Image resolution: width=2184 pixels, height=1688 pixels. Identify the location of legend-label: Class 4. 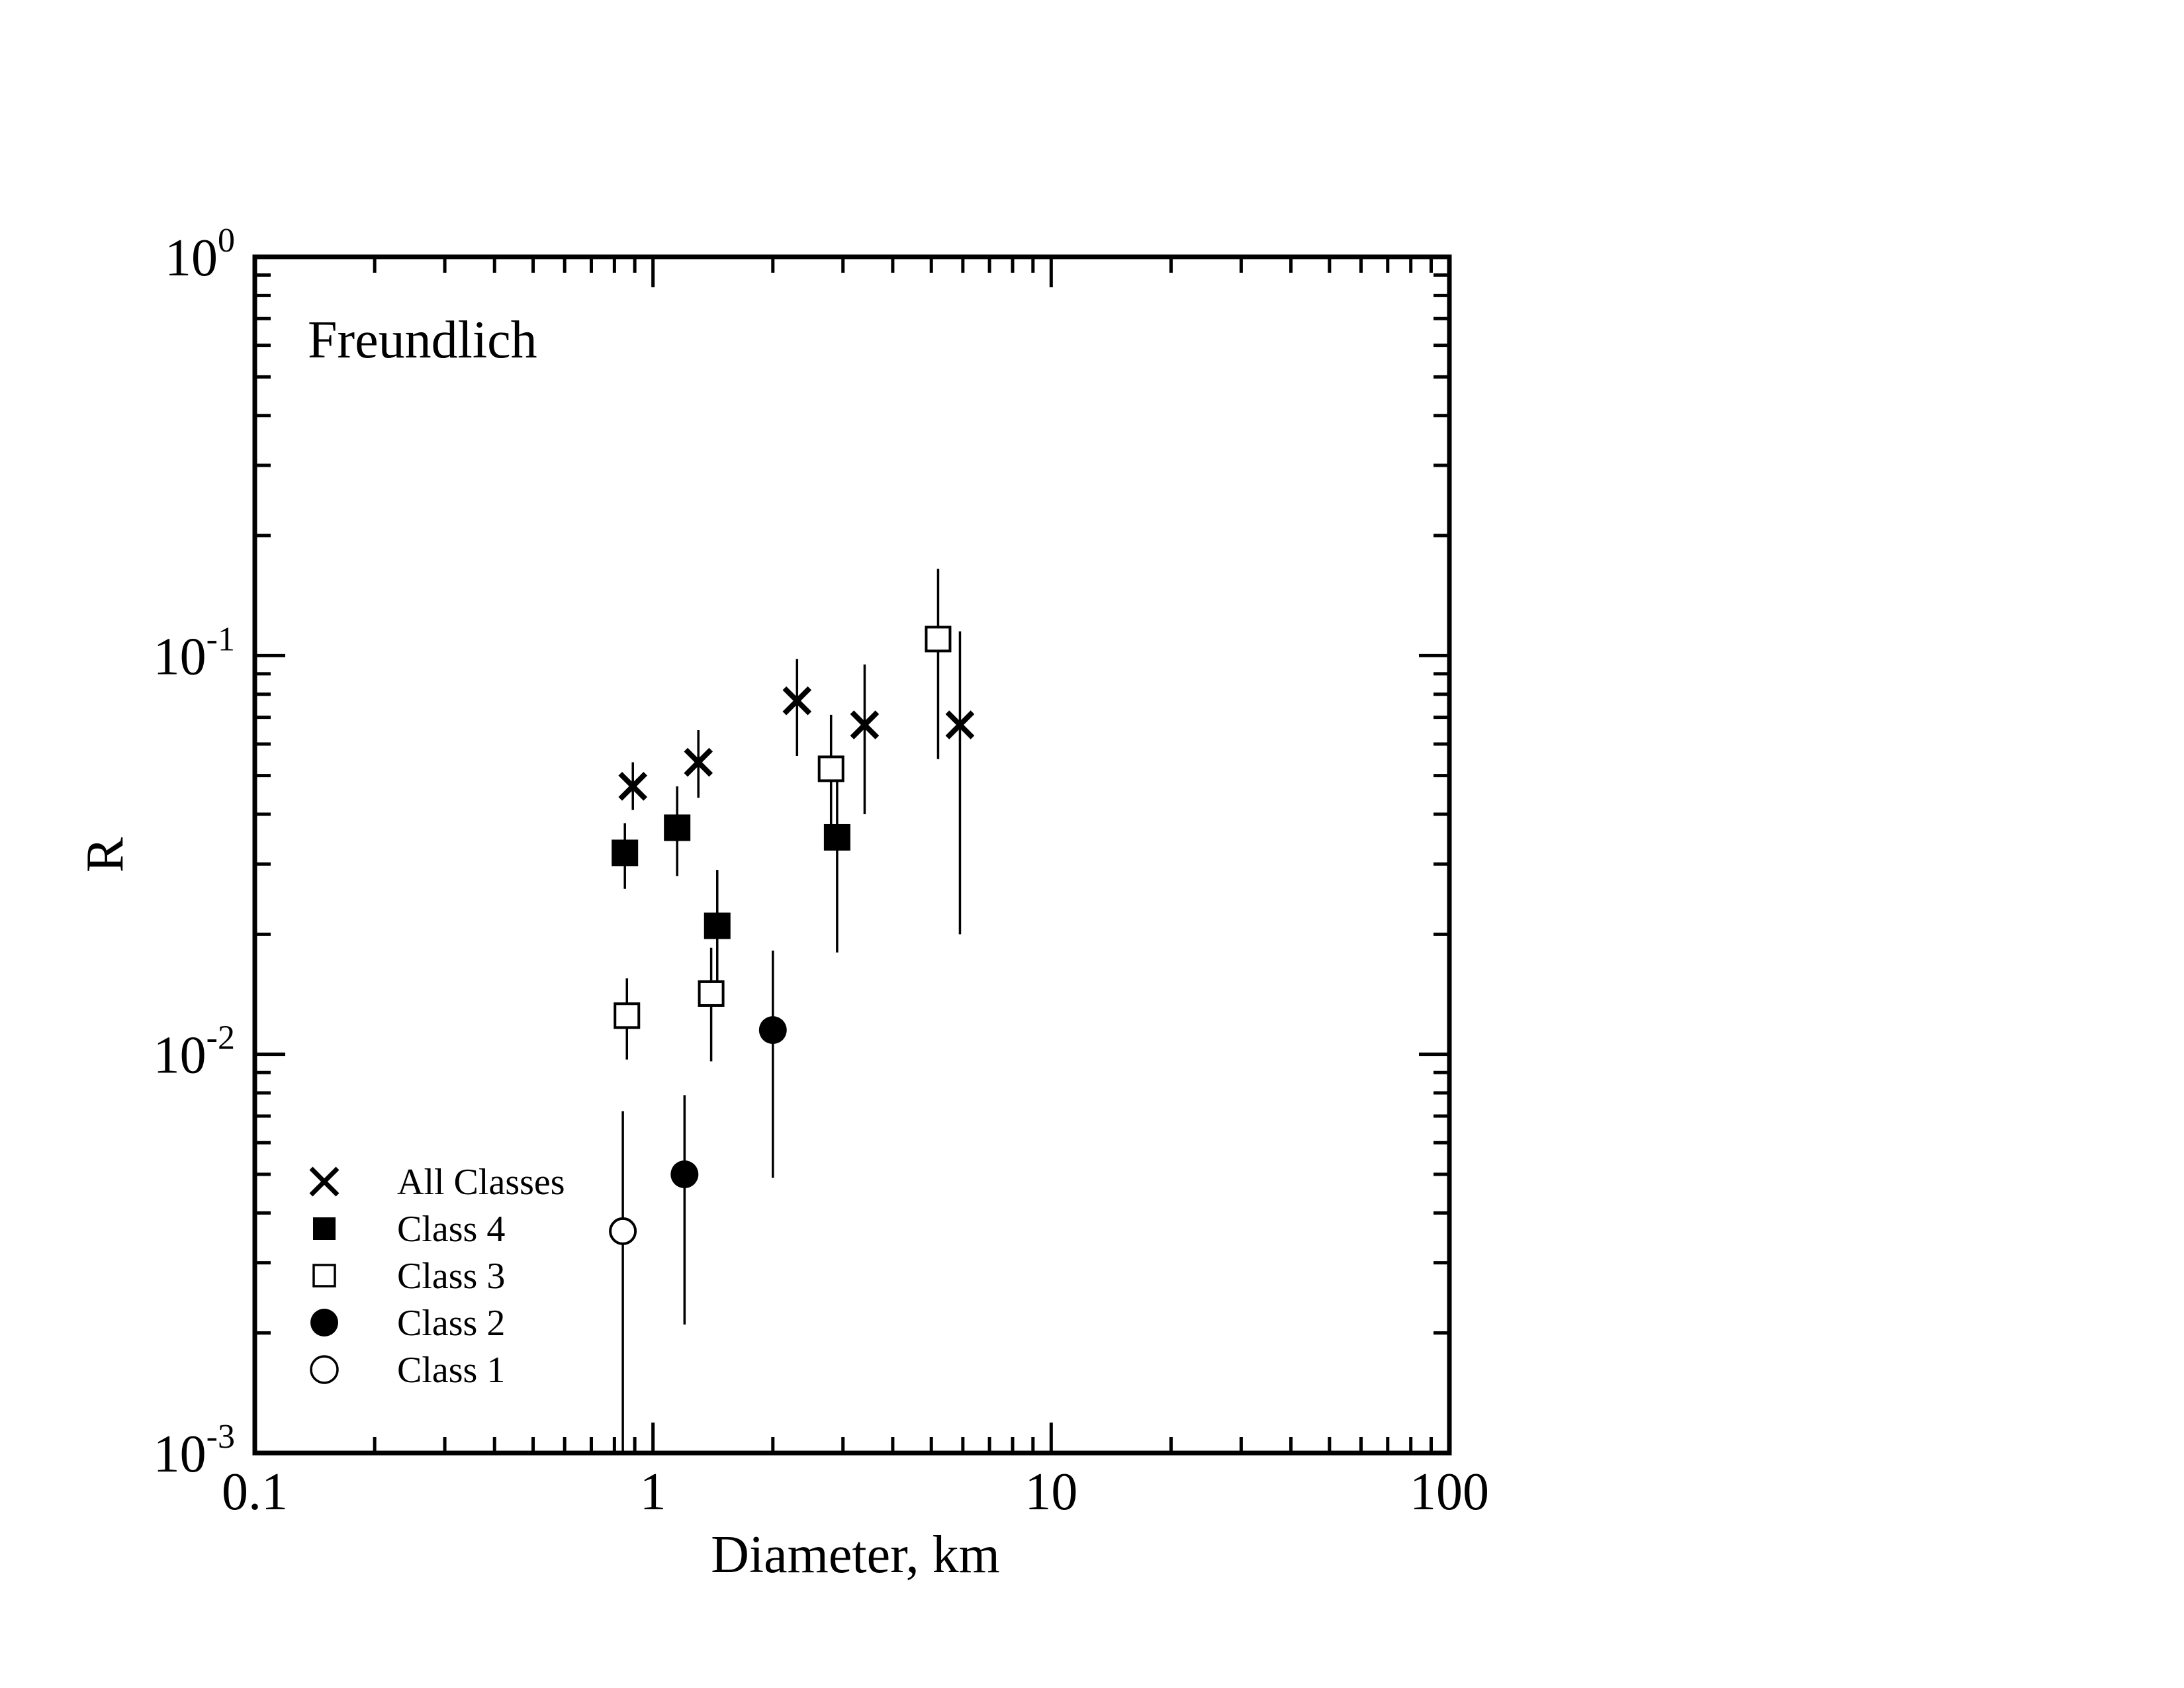
(451, 1229).